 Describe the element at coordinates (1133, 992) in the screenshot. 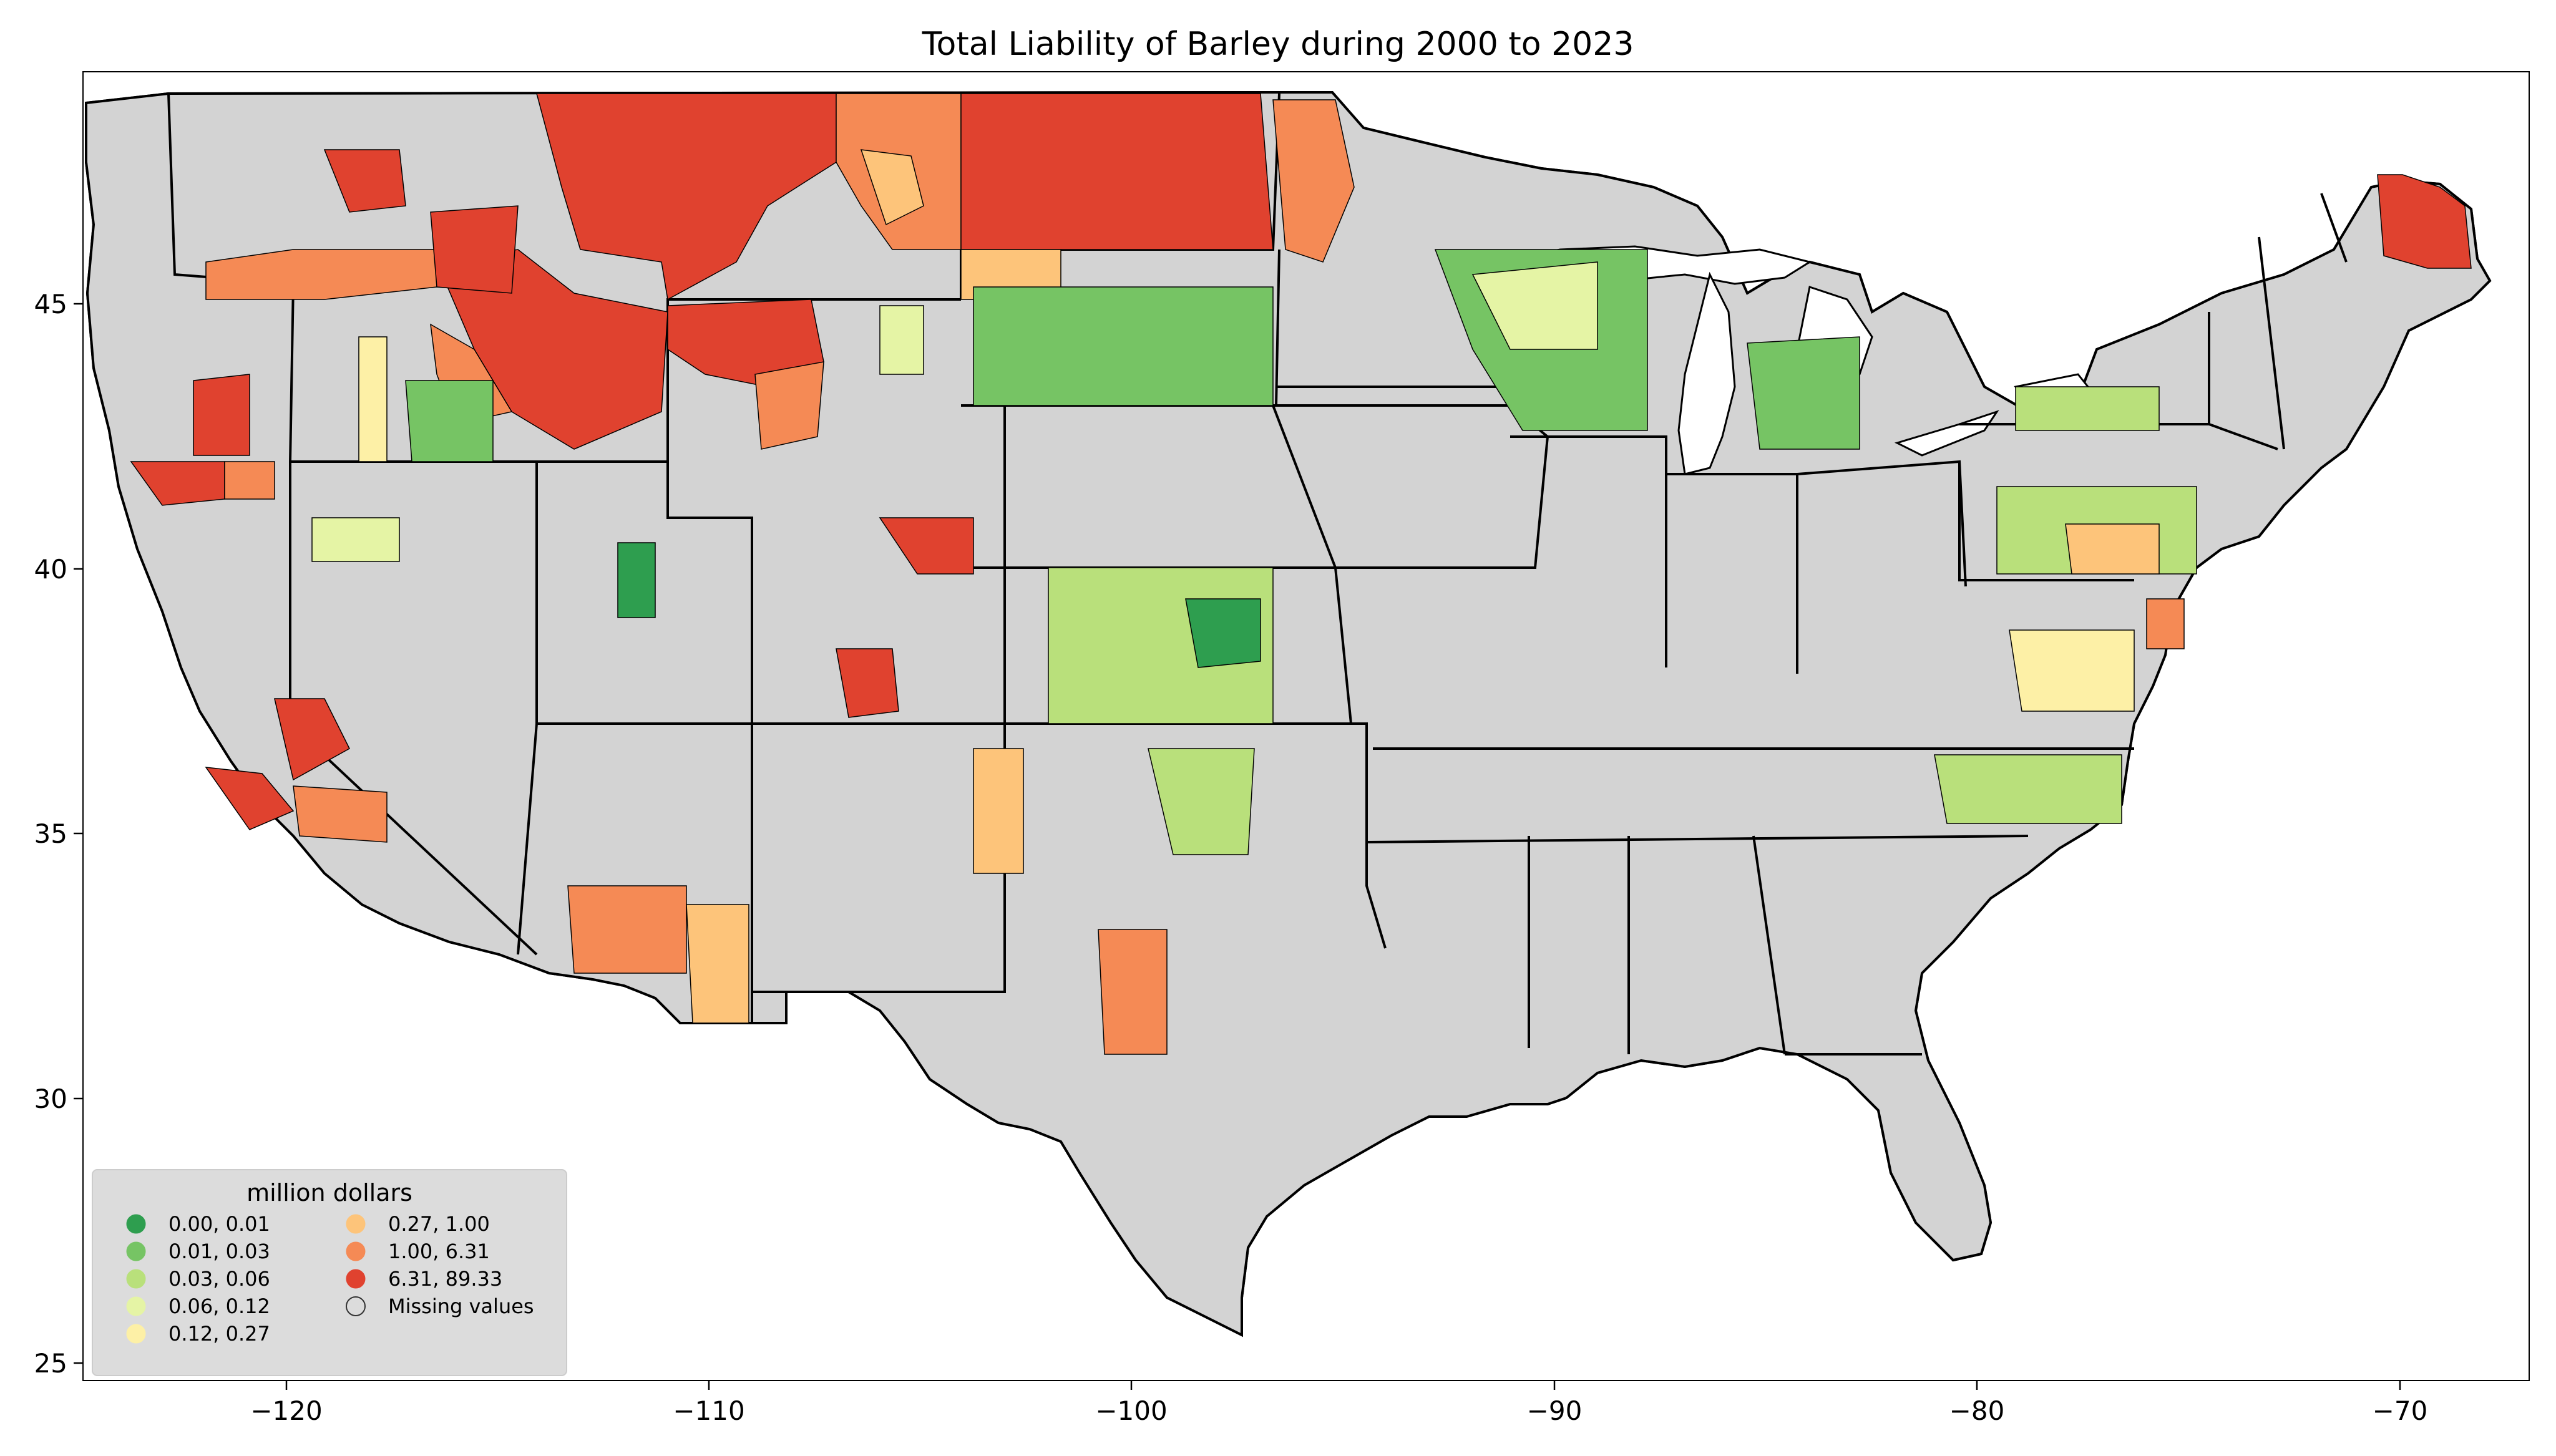

I see `region-tx-orange` at that location.